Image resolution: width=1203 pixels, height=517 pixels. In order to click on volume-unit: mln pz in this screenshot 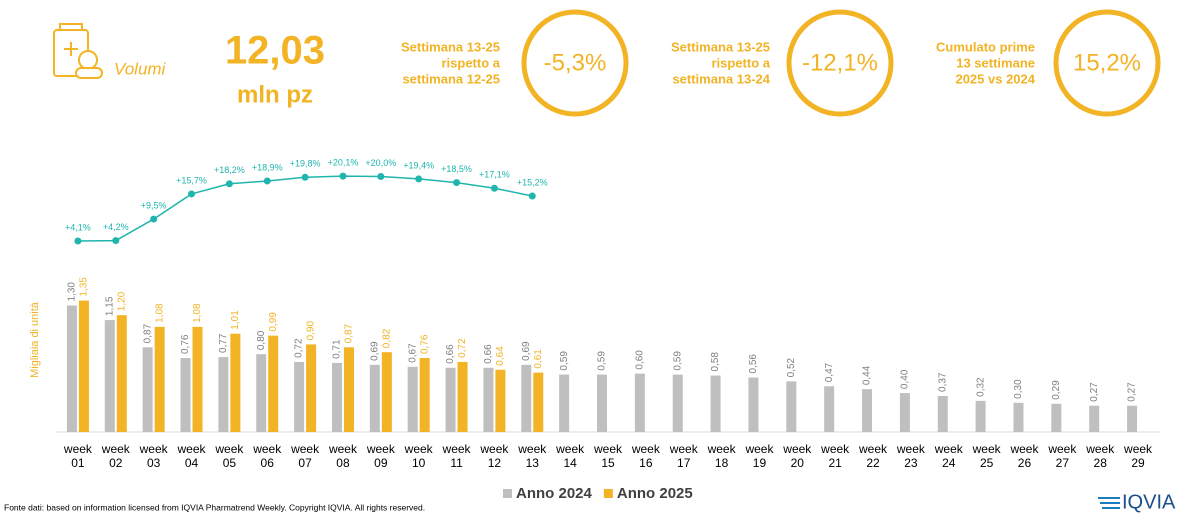, I will do `click(275, 94)`.